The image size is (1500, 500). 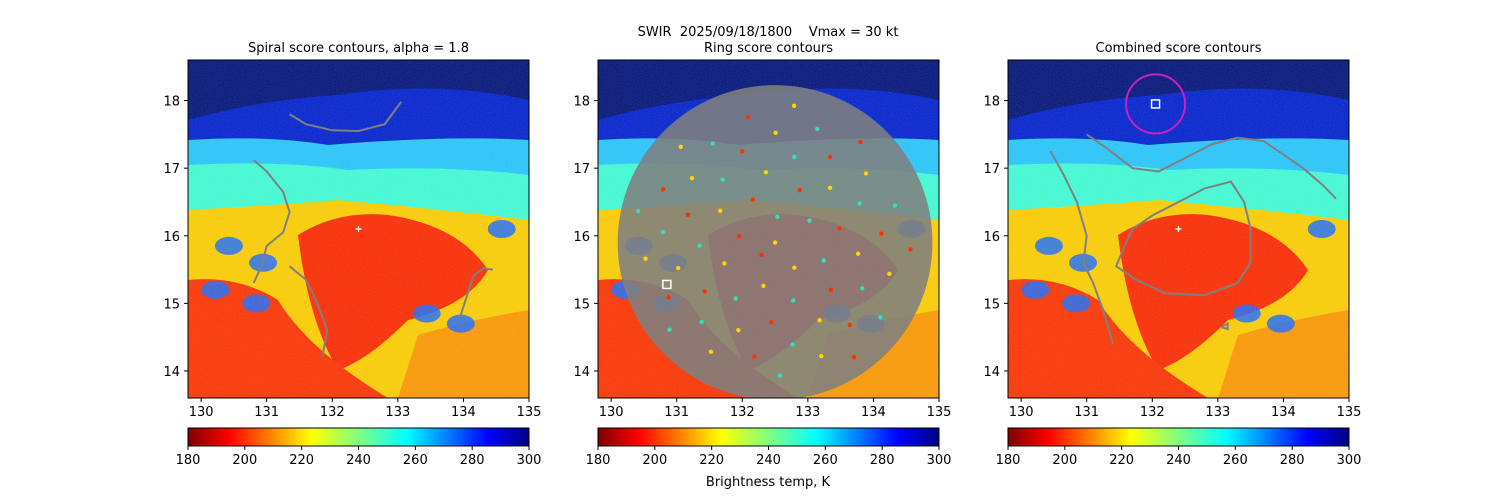 I want to click on best-center-marker, so click(x=1155, y=104).